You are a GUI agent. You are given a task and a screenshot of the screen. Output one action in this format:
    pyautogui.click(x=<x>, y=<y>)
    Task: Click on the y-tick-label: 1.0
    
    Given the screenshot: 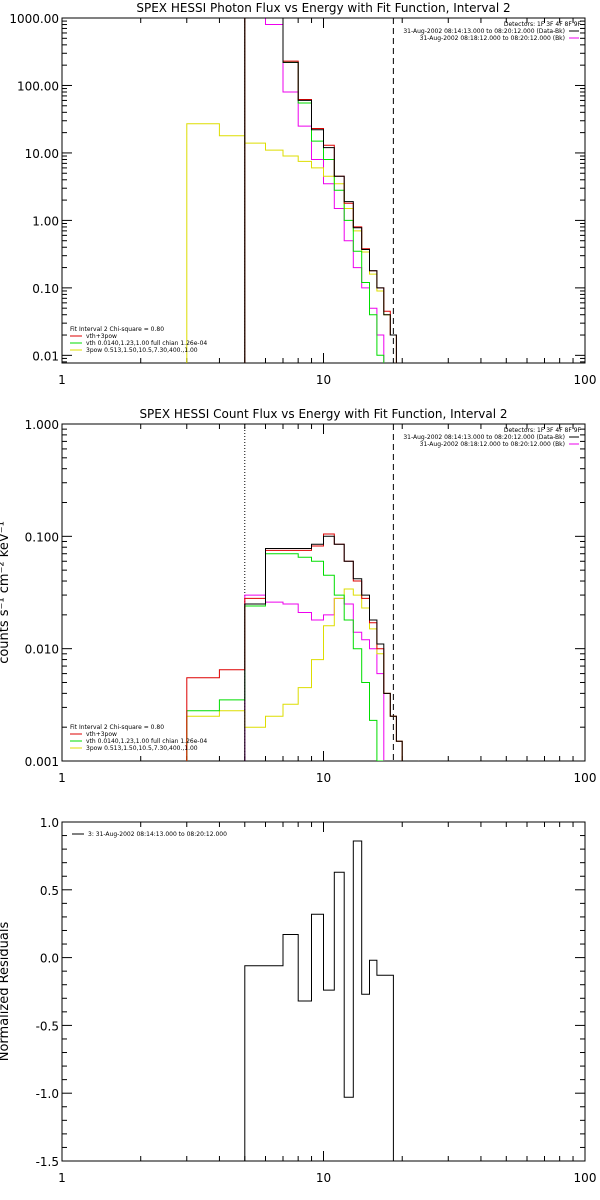 What is the action you would take?
    pyautogui.click(x=49, y=823)
    